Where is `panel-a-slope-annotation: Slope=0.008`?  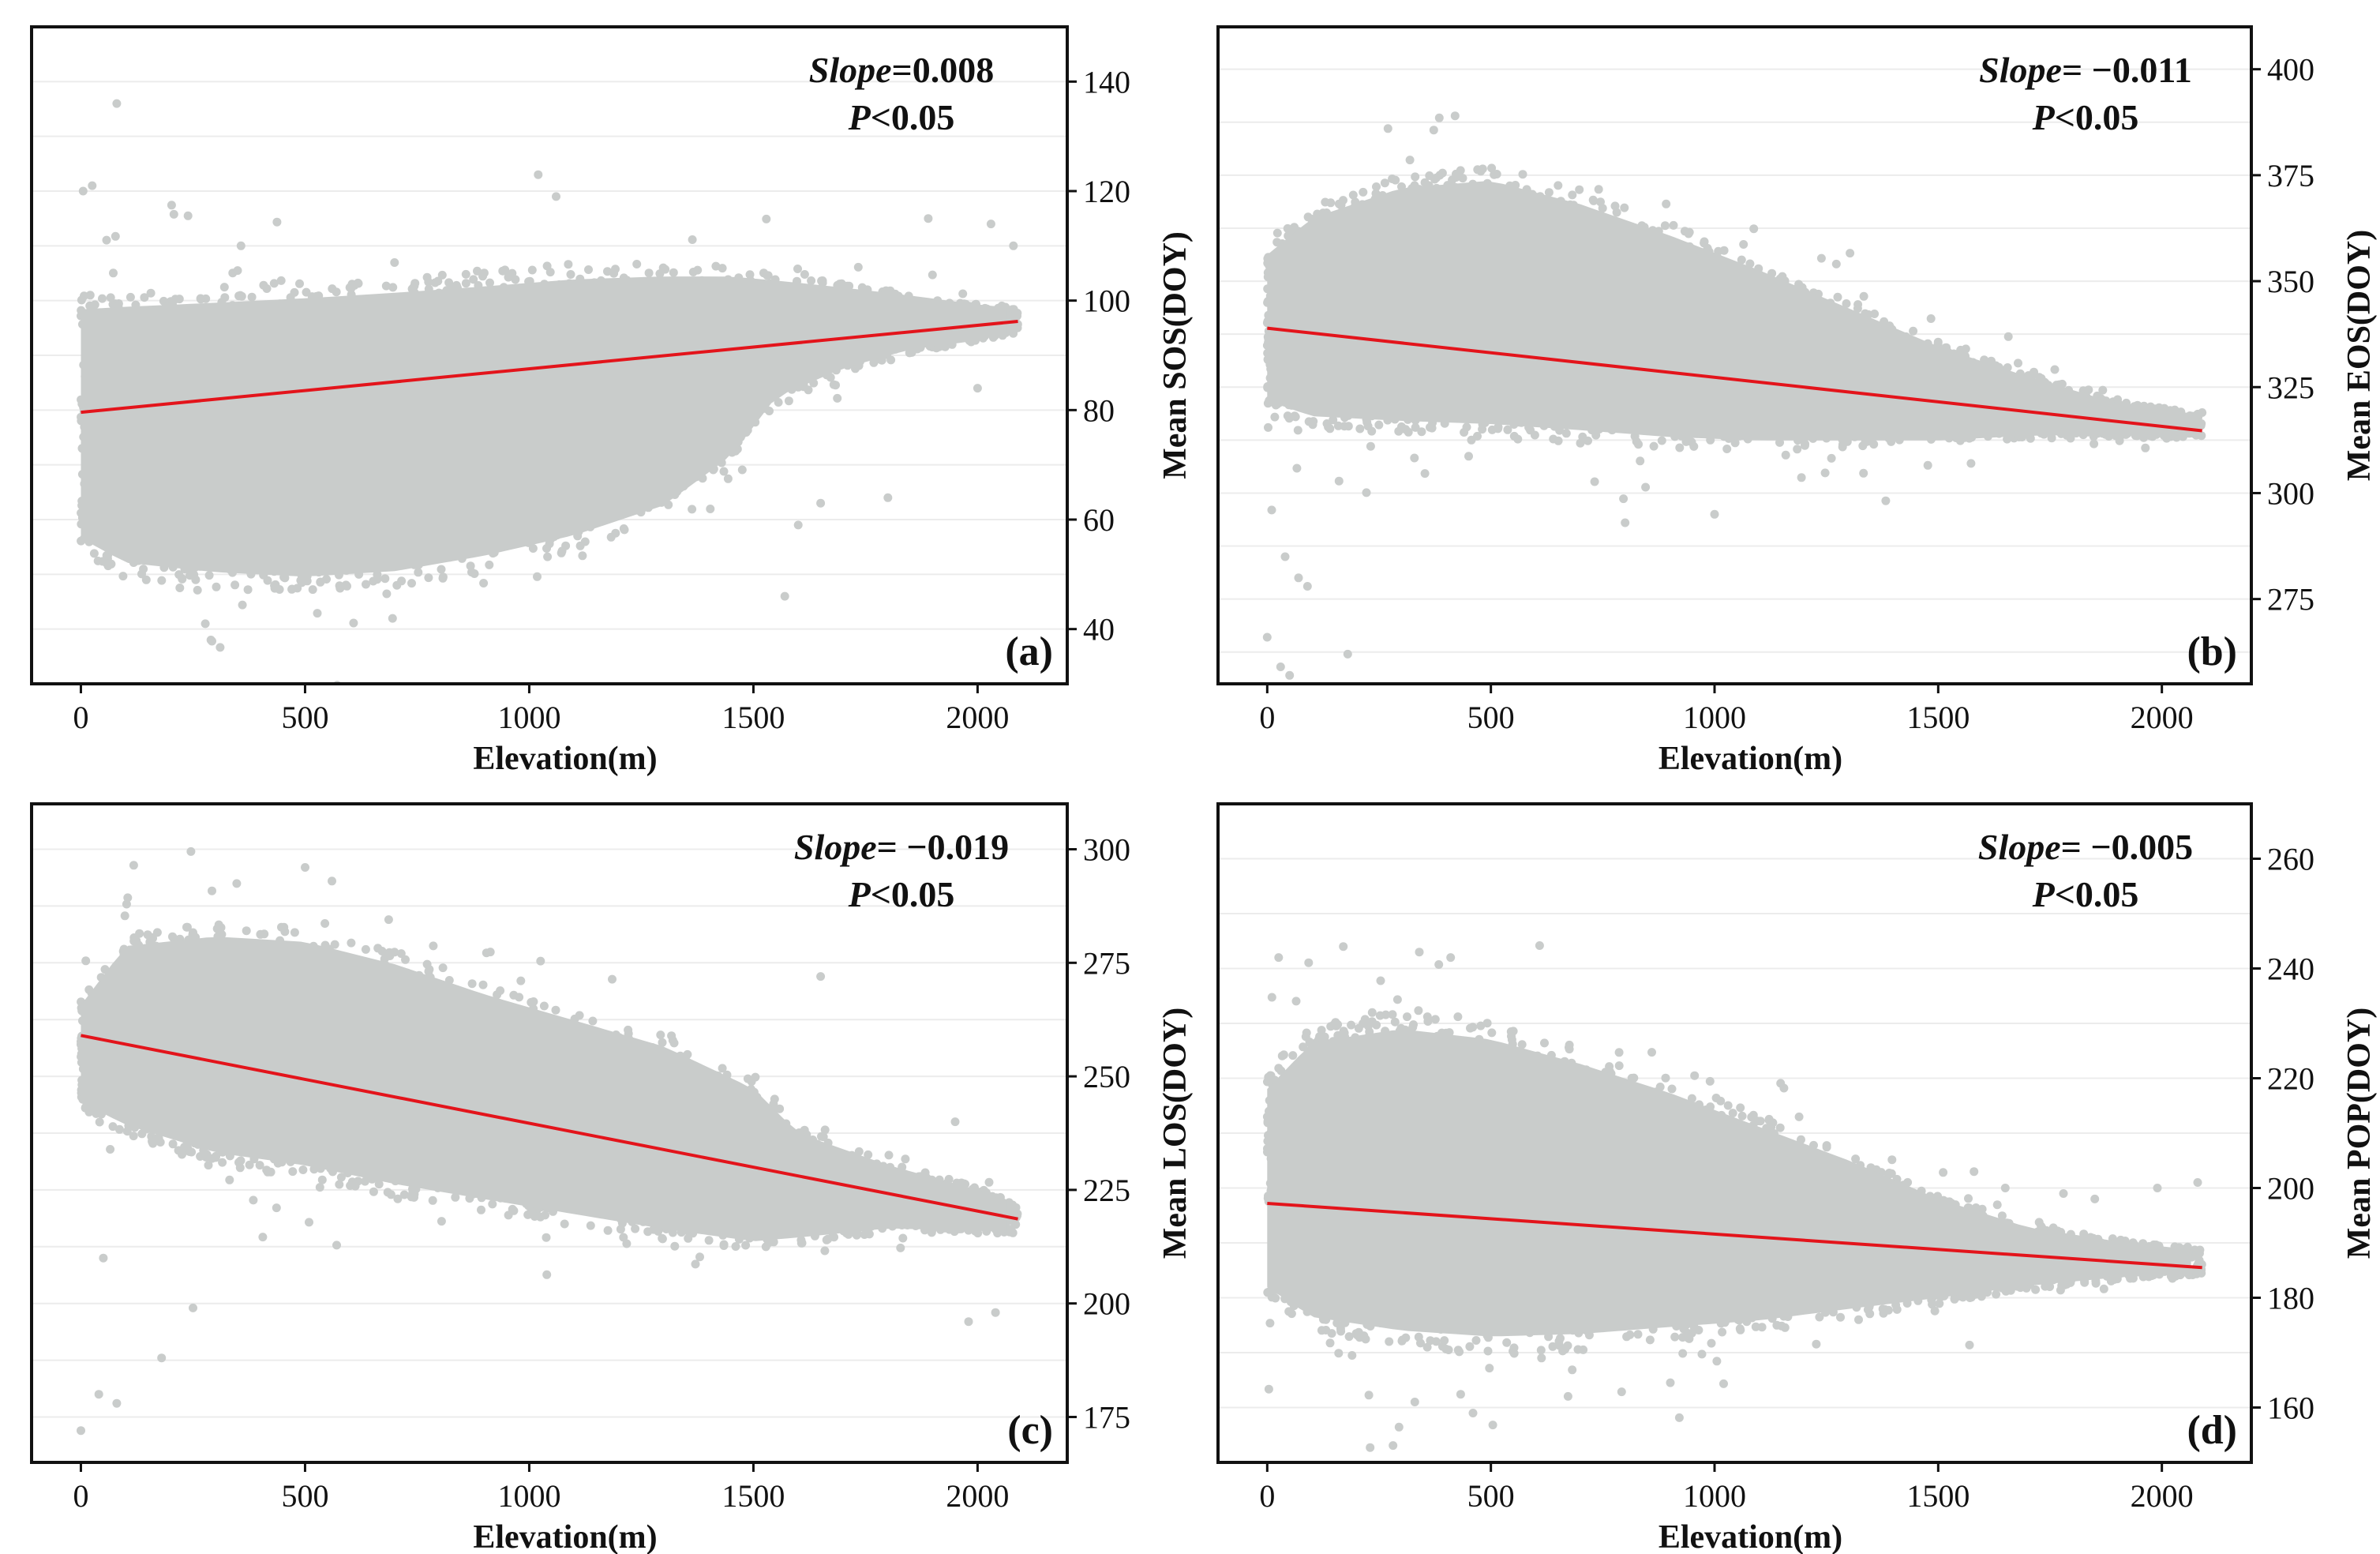 panel-a-slope-annotation: Slope=0.008 is located at coordinates (902, 70).